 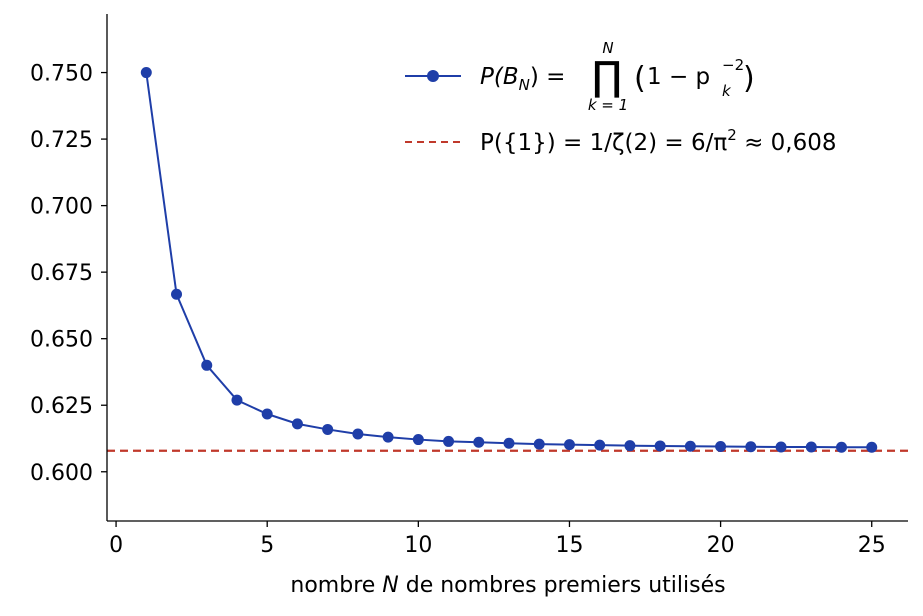 I want to click on y-tick-label: 0.725, so click(x=61, y=140).